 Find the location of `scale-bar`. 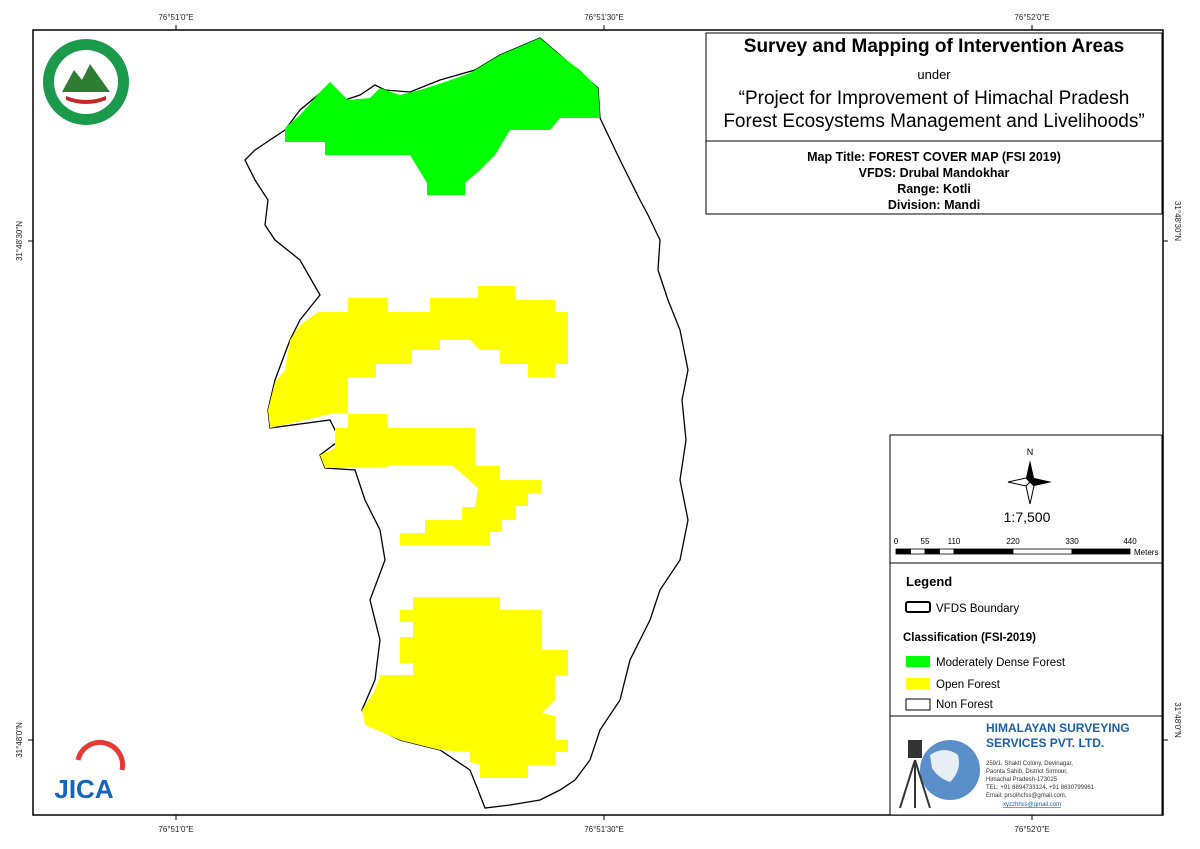

scale-bar is located at coordinates (1013, 551).